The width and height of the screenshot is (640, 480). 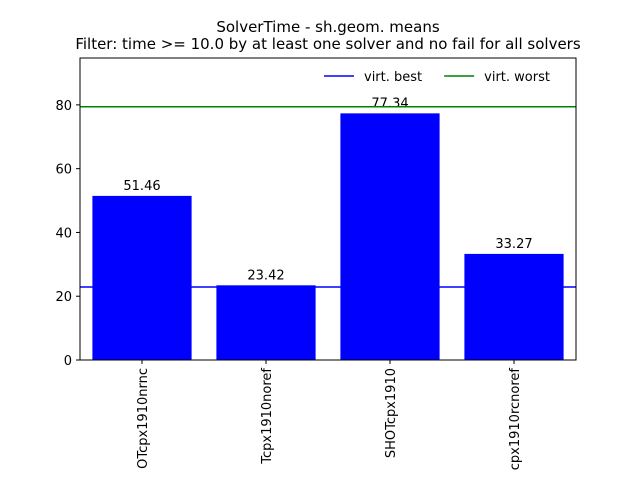 I want to click on legend-label: virt. best, so click(x=393, y=77).